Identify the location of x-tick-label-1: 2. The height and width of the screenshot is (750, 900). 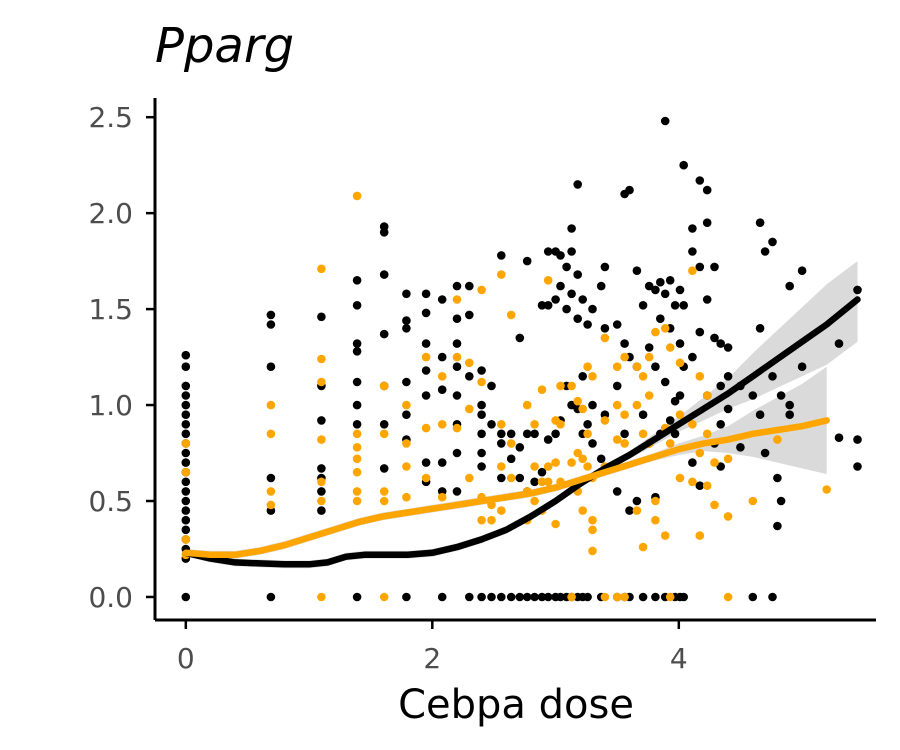
(432, 658).